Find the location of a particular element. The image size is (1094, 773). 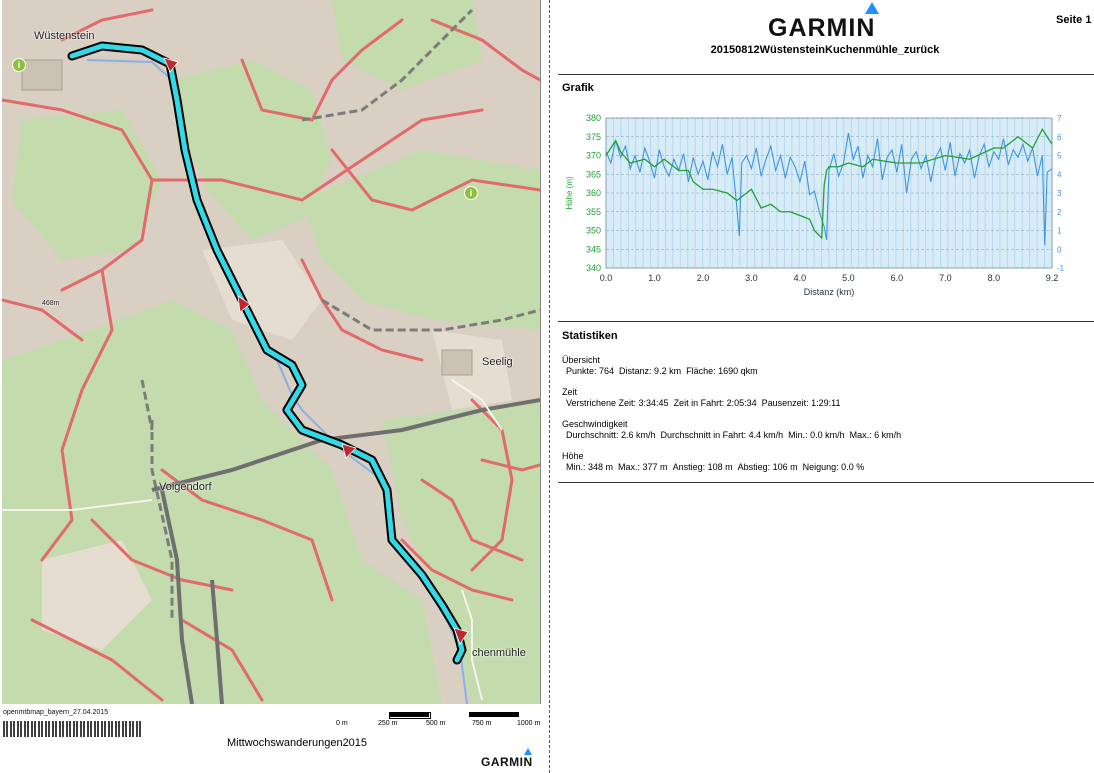

section-title-chart: Grafik is located at coordinates (578, 88).